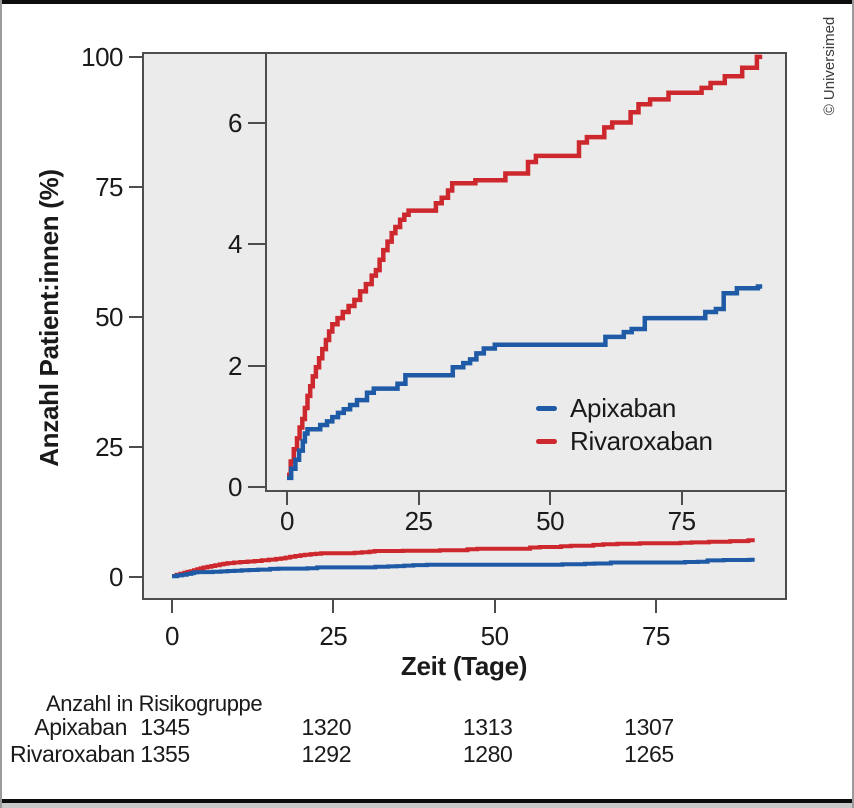 The width and height of the screenshot is (854, 808). I want to click on rivaroxaban-curve, so click(463, 558).